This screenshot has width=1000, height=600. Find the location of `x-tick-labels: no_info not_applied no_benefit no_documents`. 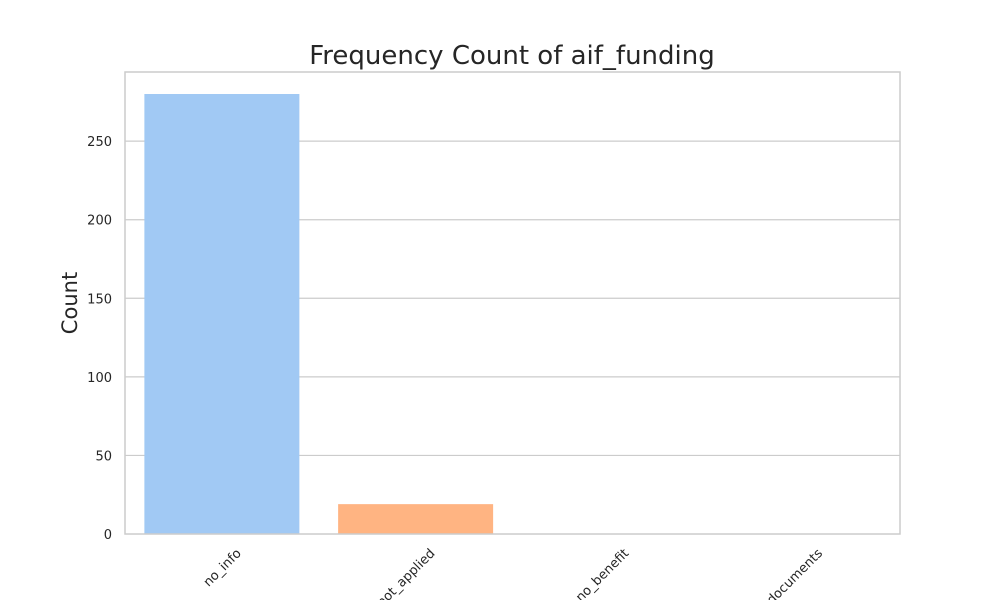

x-tick-labels: no_info not_applied no_benefit no_documents is located at coordinates (513, 573).